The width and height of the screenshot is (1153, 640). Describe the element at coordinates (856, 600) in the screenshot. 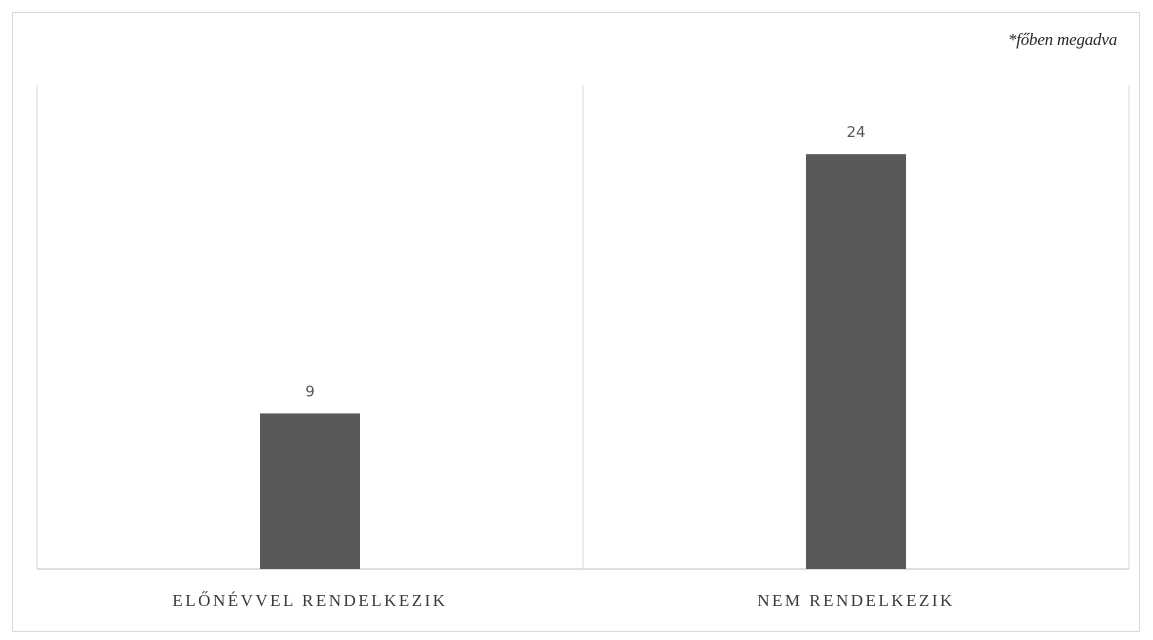

I see `category-label-2: NEM RENDELKEZIK` at that location.